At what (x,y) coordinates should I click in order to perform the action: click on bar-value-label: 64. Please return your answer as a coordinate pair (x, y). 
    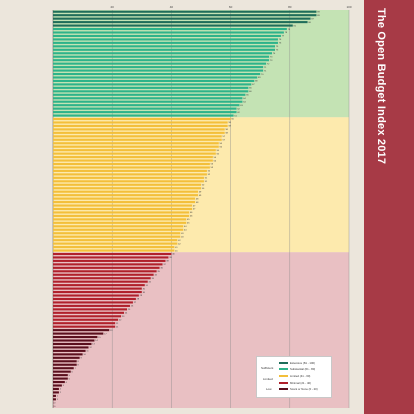
    Looking at the image, I should click on (244, 99).